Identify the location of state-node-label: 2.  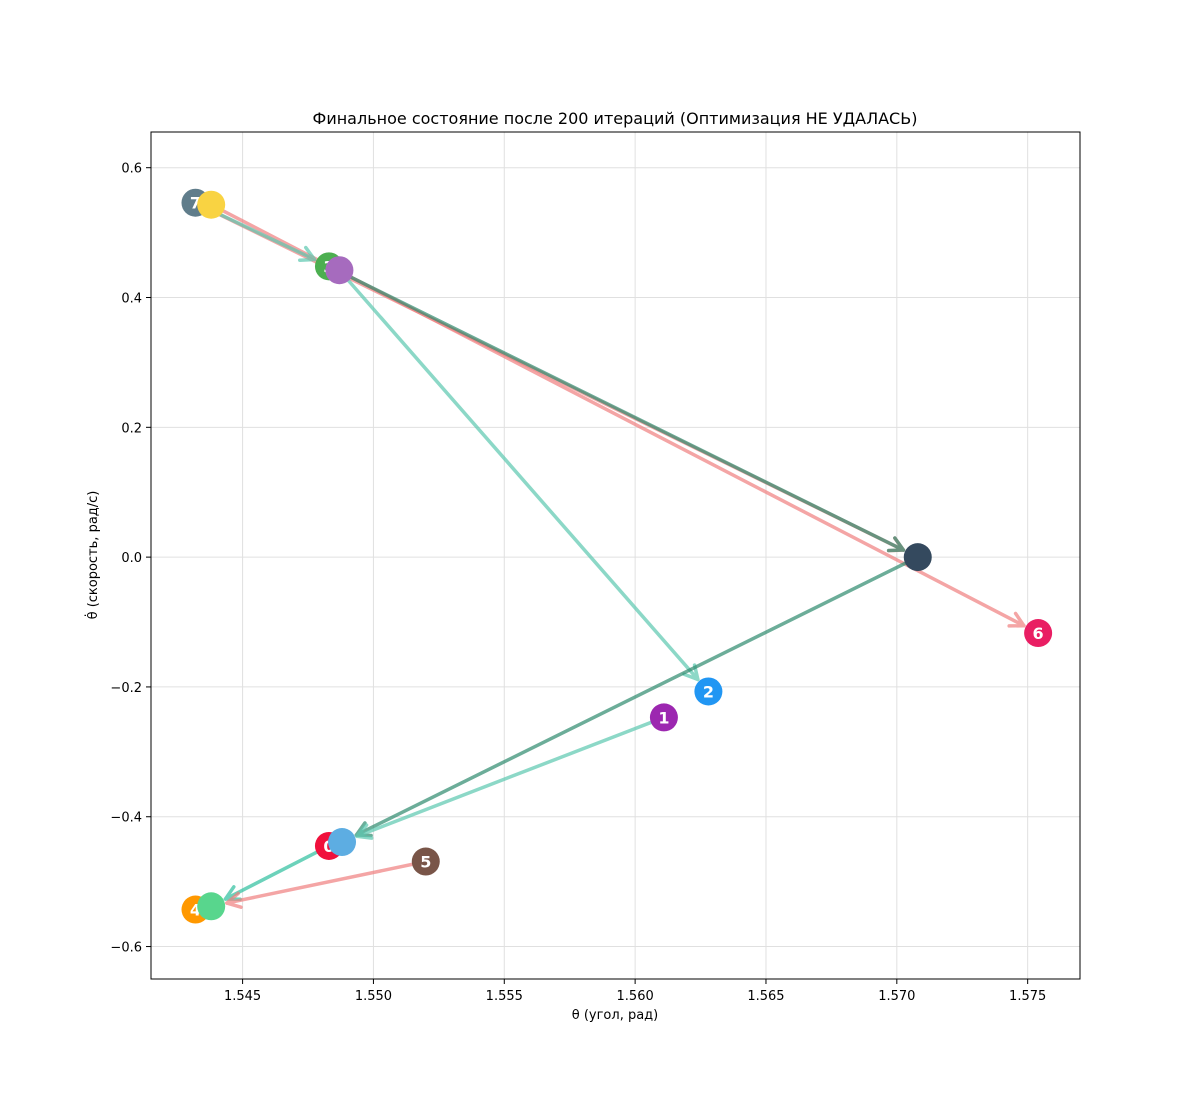
(708, 691).